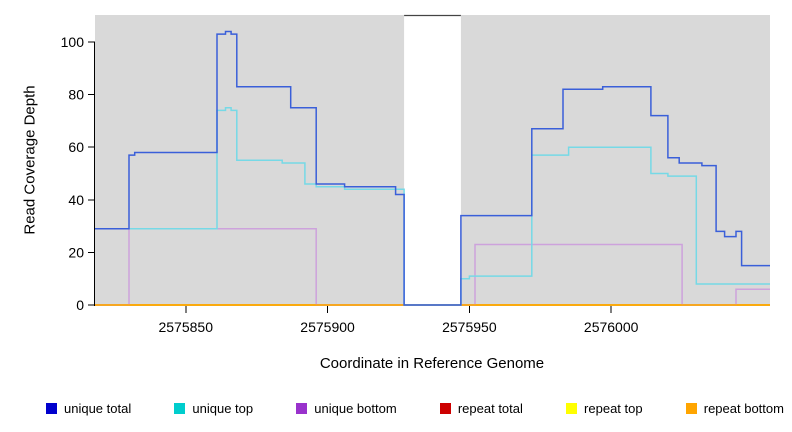 Image resolution: width=792 pixels, height=432 pixels. I want to click on legend-item-unique-top: unique top, so click(213, 408).